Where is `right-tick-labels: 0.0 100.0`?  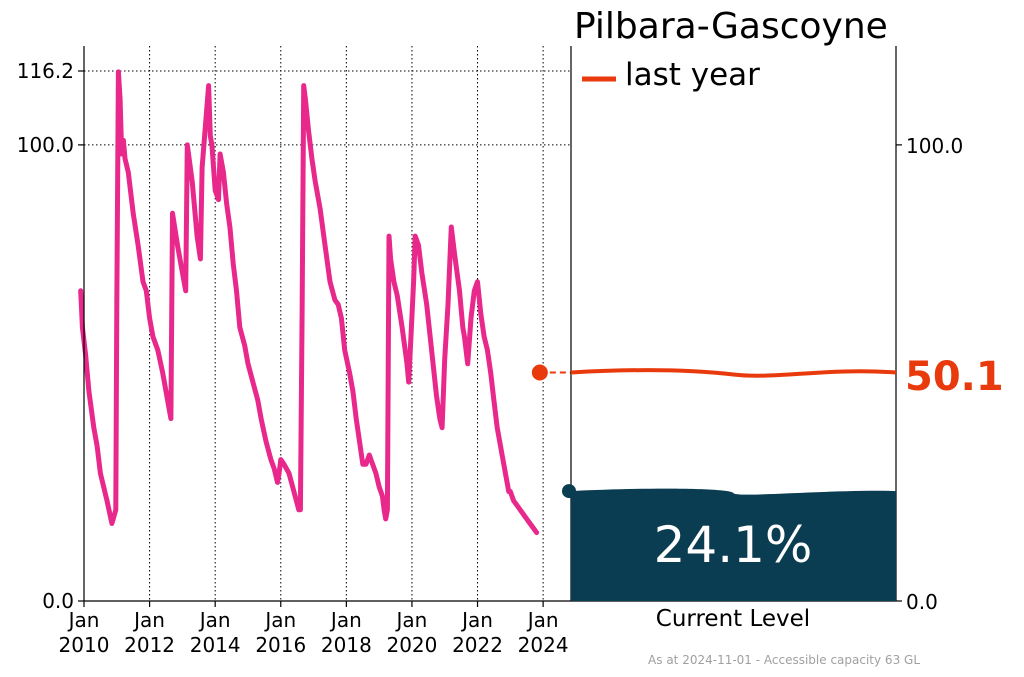
right-tick-labels: 0.0 100.0 is located at coordinates (934, 374).